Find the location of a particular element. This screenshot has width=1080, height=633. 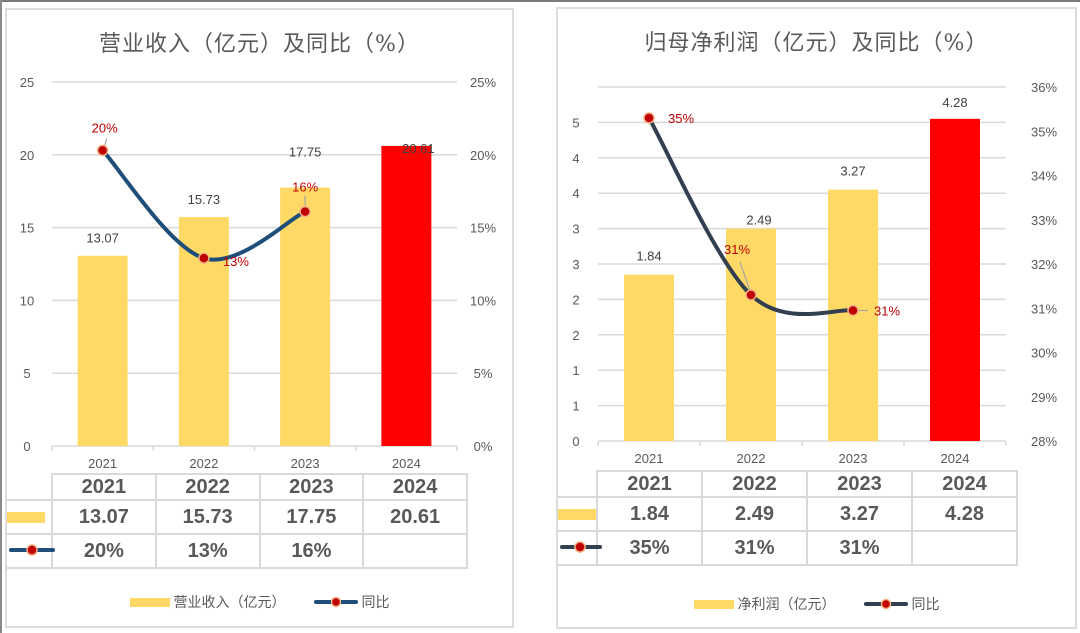

legend-item-net-profit: 净利润（亿元） is located at coordinates (764, 604).